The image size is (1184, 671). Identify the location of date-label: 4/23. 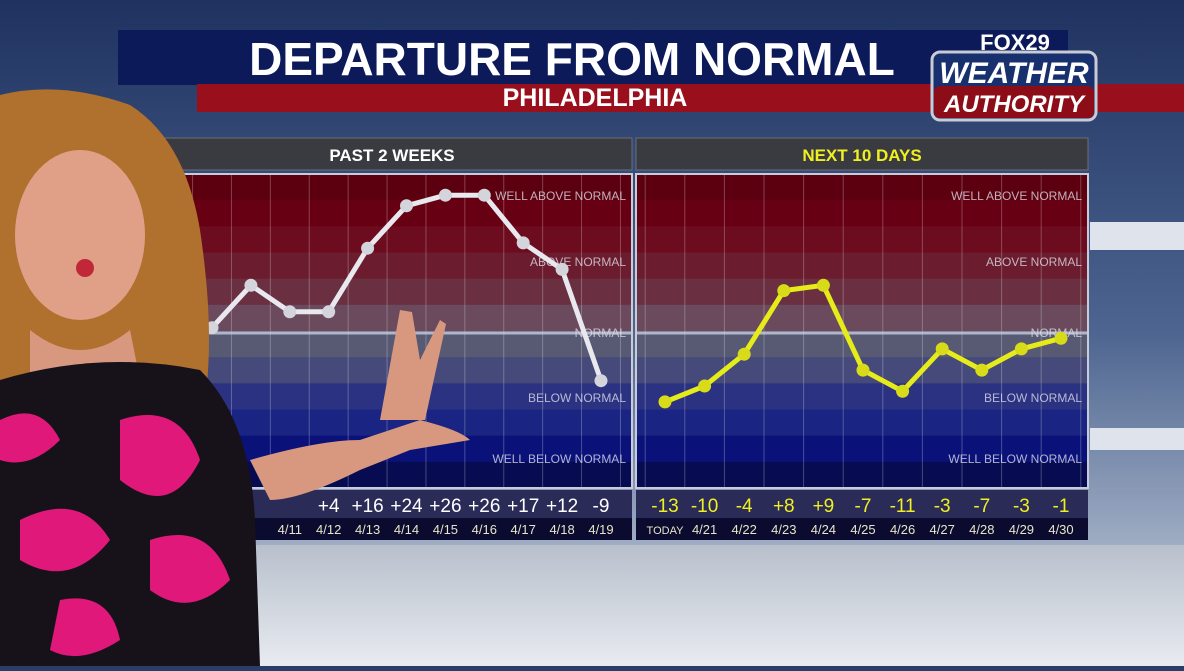
(783, 529).